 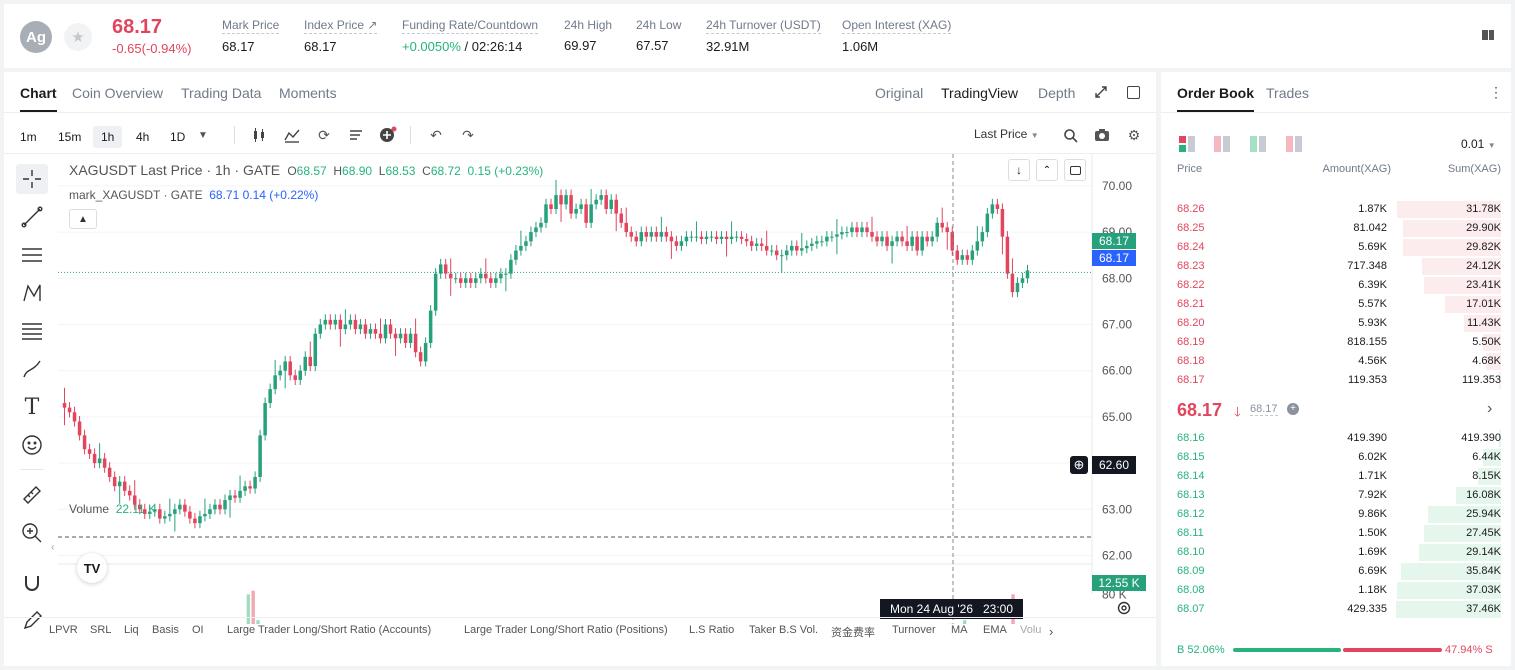 I want to click on collapse-legend-button: ▲, so click(x=83, y=219).